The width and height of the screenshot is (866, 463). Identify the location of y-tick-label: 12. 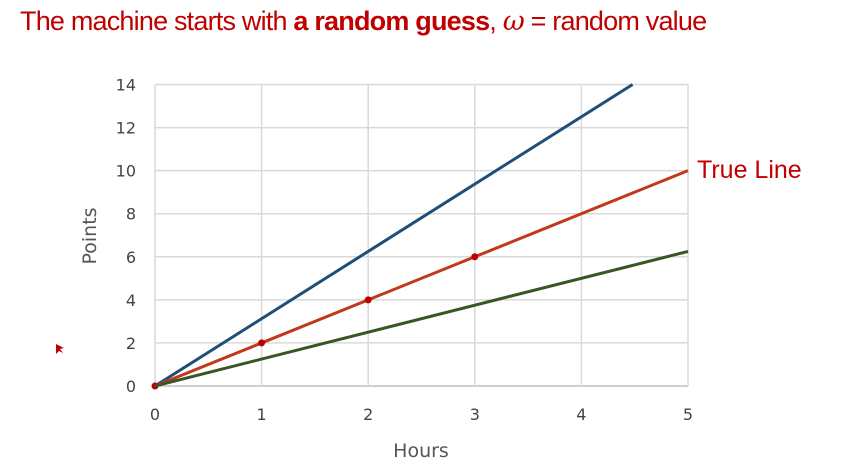
(126, 128).